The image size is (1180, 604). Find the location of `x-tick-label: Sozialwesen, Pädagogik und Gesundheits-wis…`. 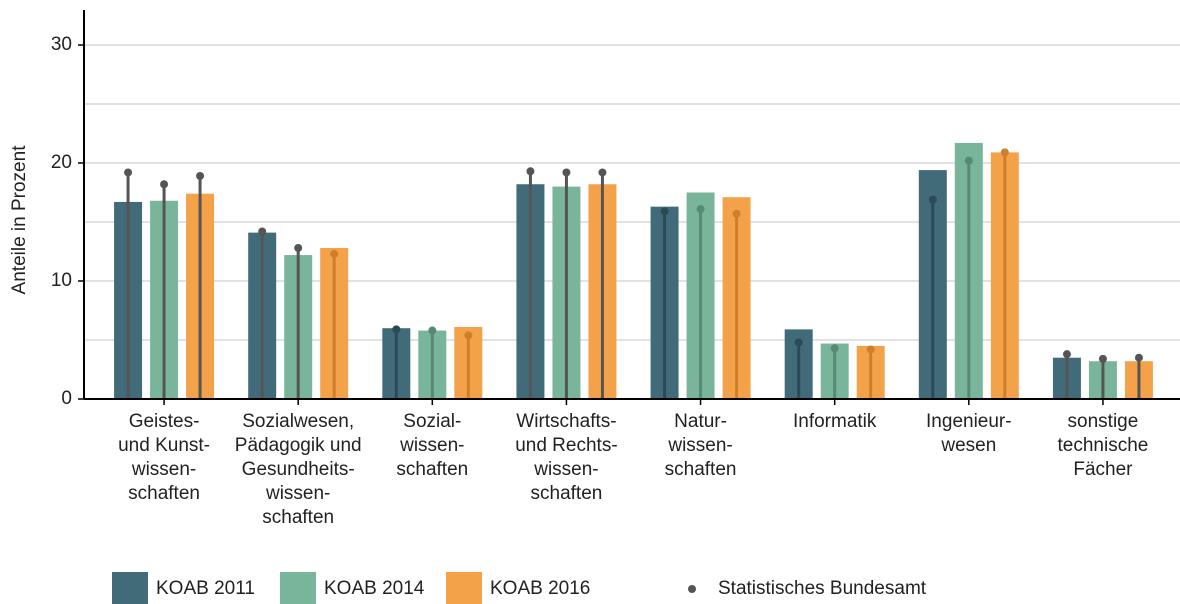

x-tick-label: Sozialwesen, Pädagogik und Gesundheits-wis… is located at coordinates (298, 469).